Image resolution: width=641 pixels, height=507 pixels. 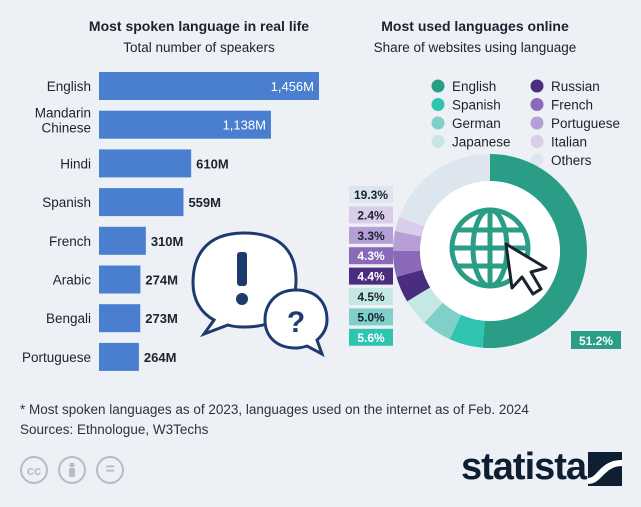 I want to click on donut-slice-italian, so click(x=410, y=226).